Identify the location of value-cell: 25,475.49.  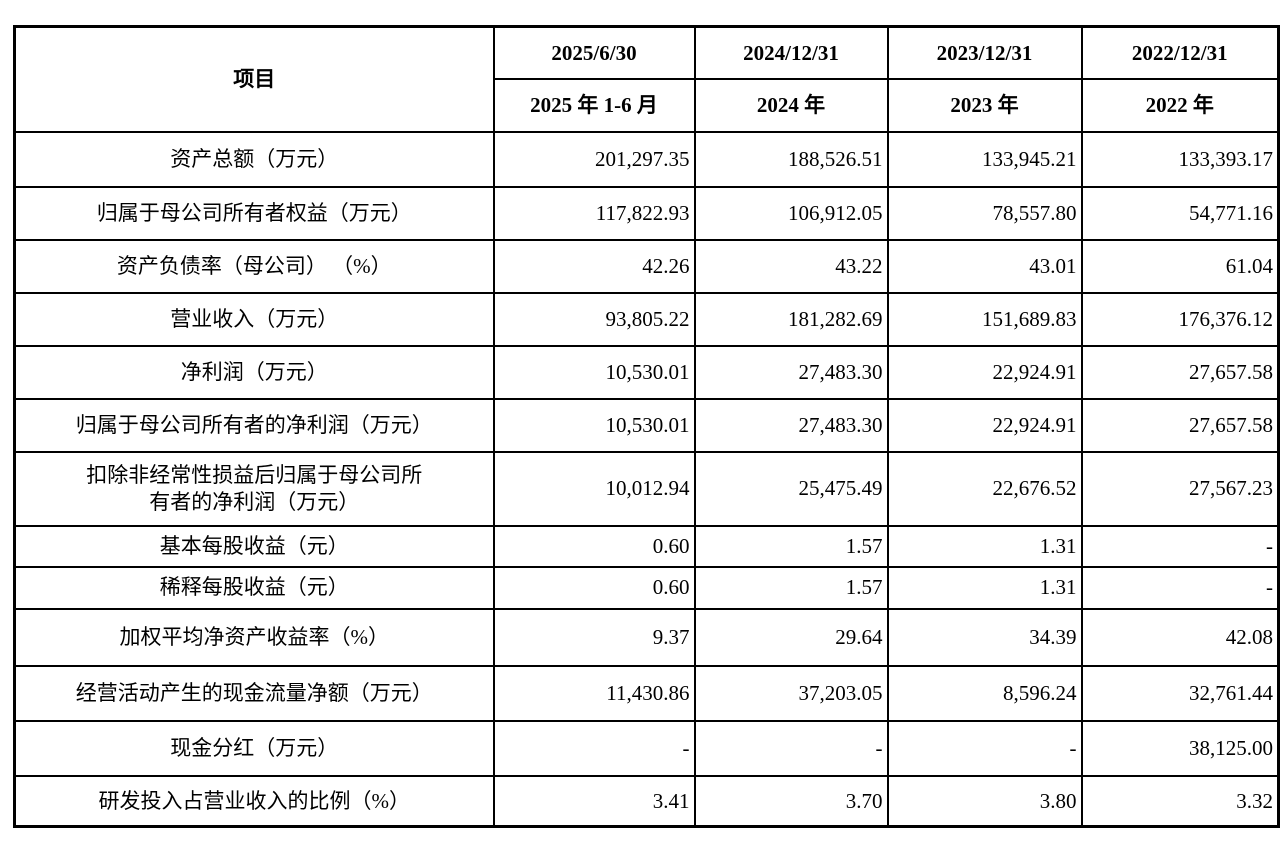
(791, 488).